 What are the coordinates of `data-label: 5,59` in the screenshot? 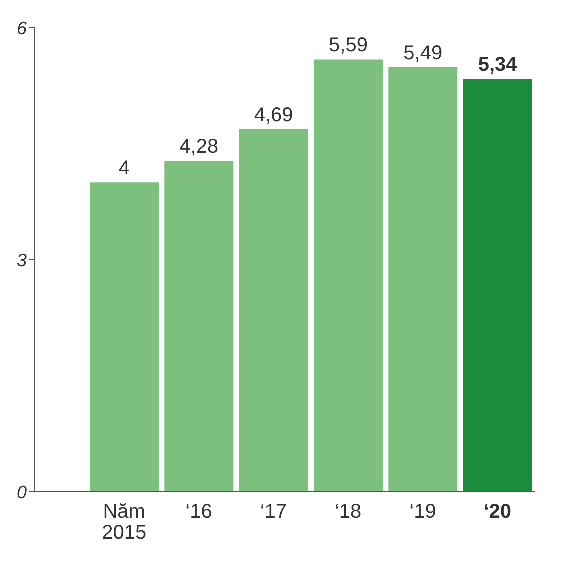 It's located at (348, 45).